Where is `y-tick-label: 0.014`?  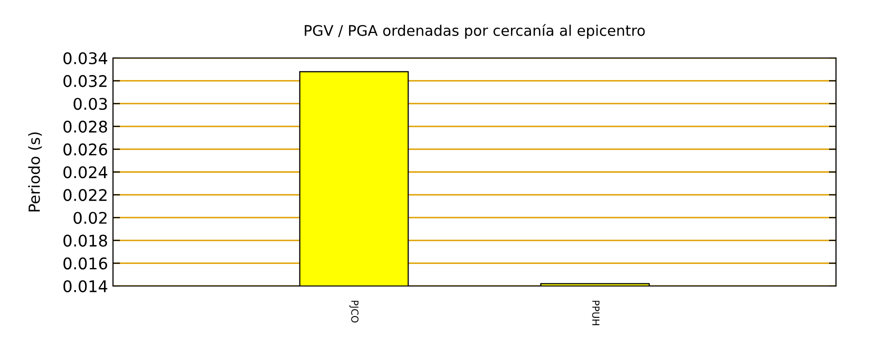
y-tick-label: 0.014 is located at coordinates (85, 286).